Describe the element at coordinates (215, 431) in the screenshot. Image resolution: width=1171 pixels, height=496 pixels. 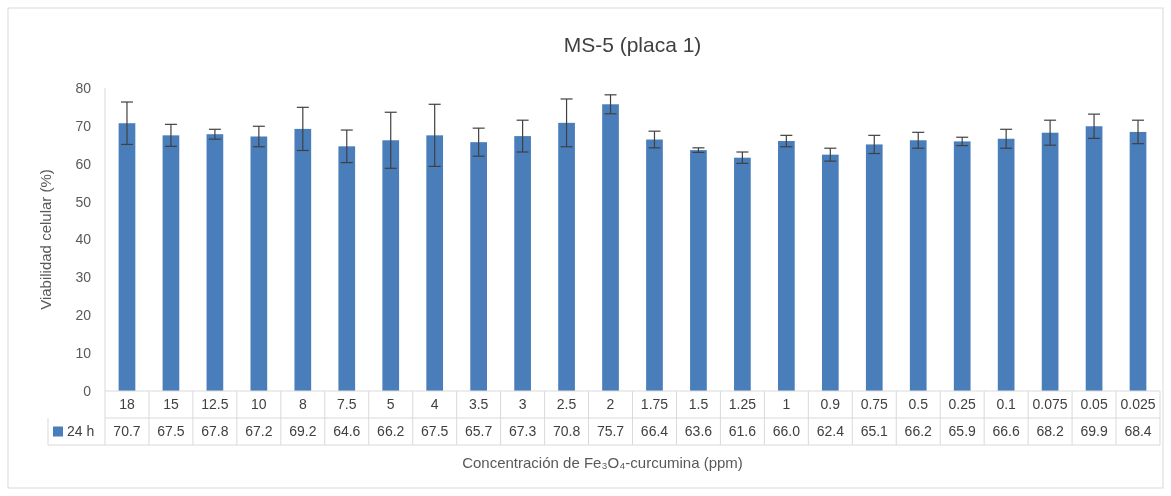
I see `data-label: 67.8` at that location.